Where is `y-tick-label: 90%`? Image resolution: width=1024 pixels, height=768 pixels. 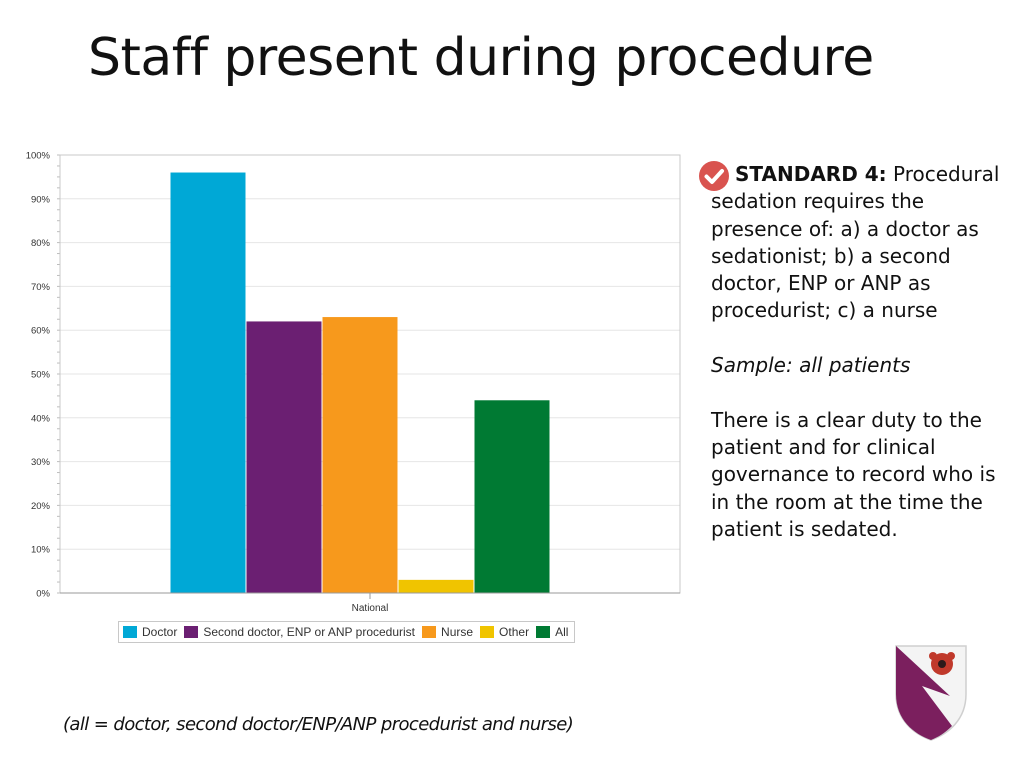 y-tick-label: 90% is located at coordinates (41, 199).